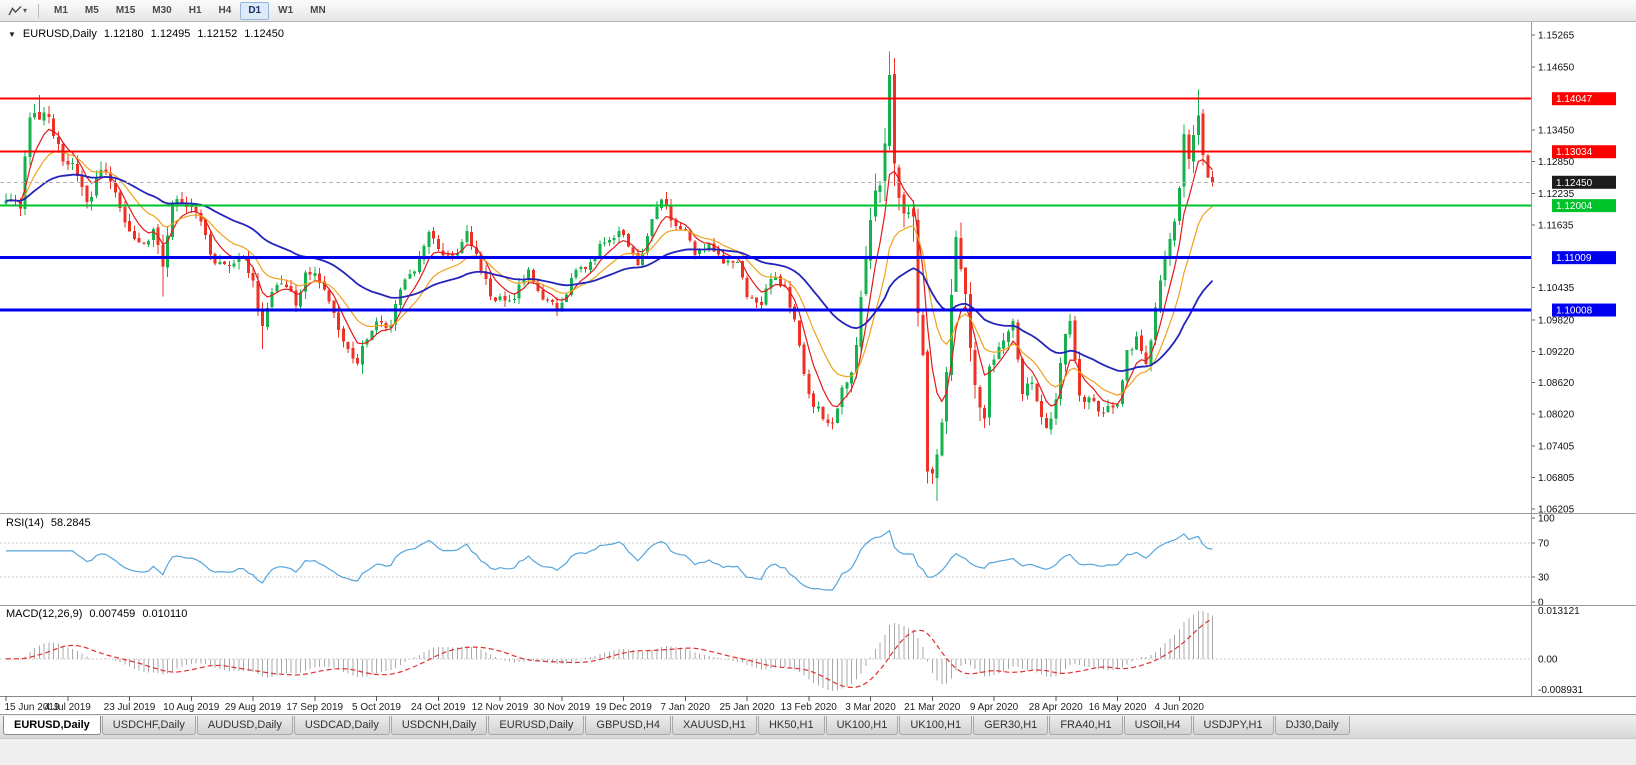  What do you see at coordinates (1548, 659) in the screenshot?
I see `macd-axis-label: 0.00` at bounding box center [1548, 659].